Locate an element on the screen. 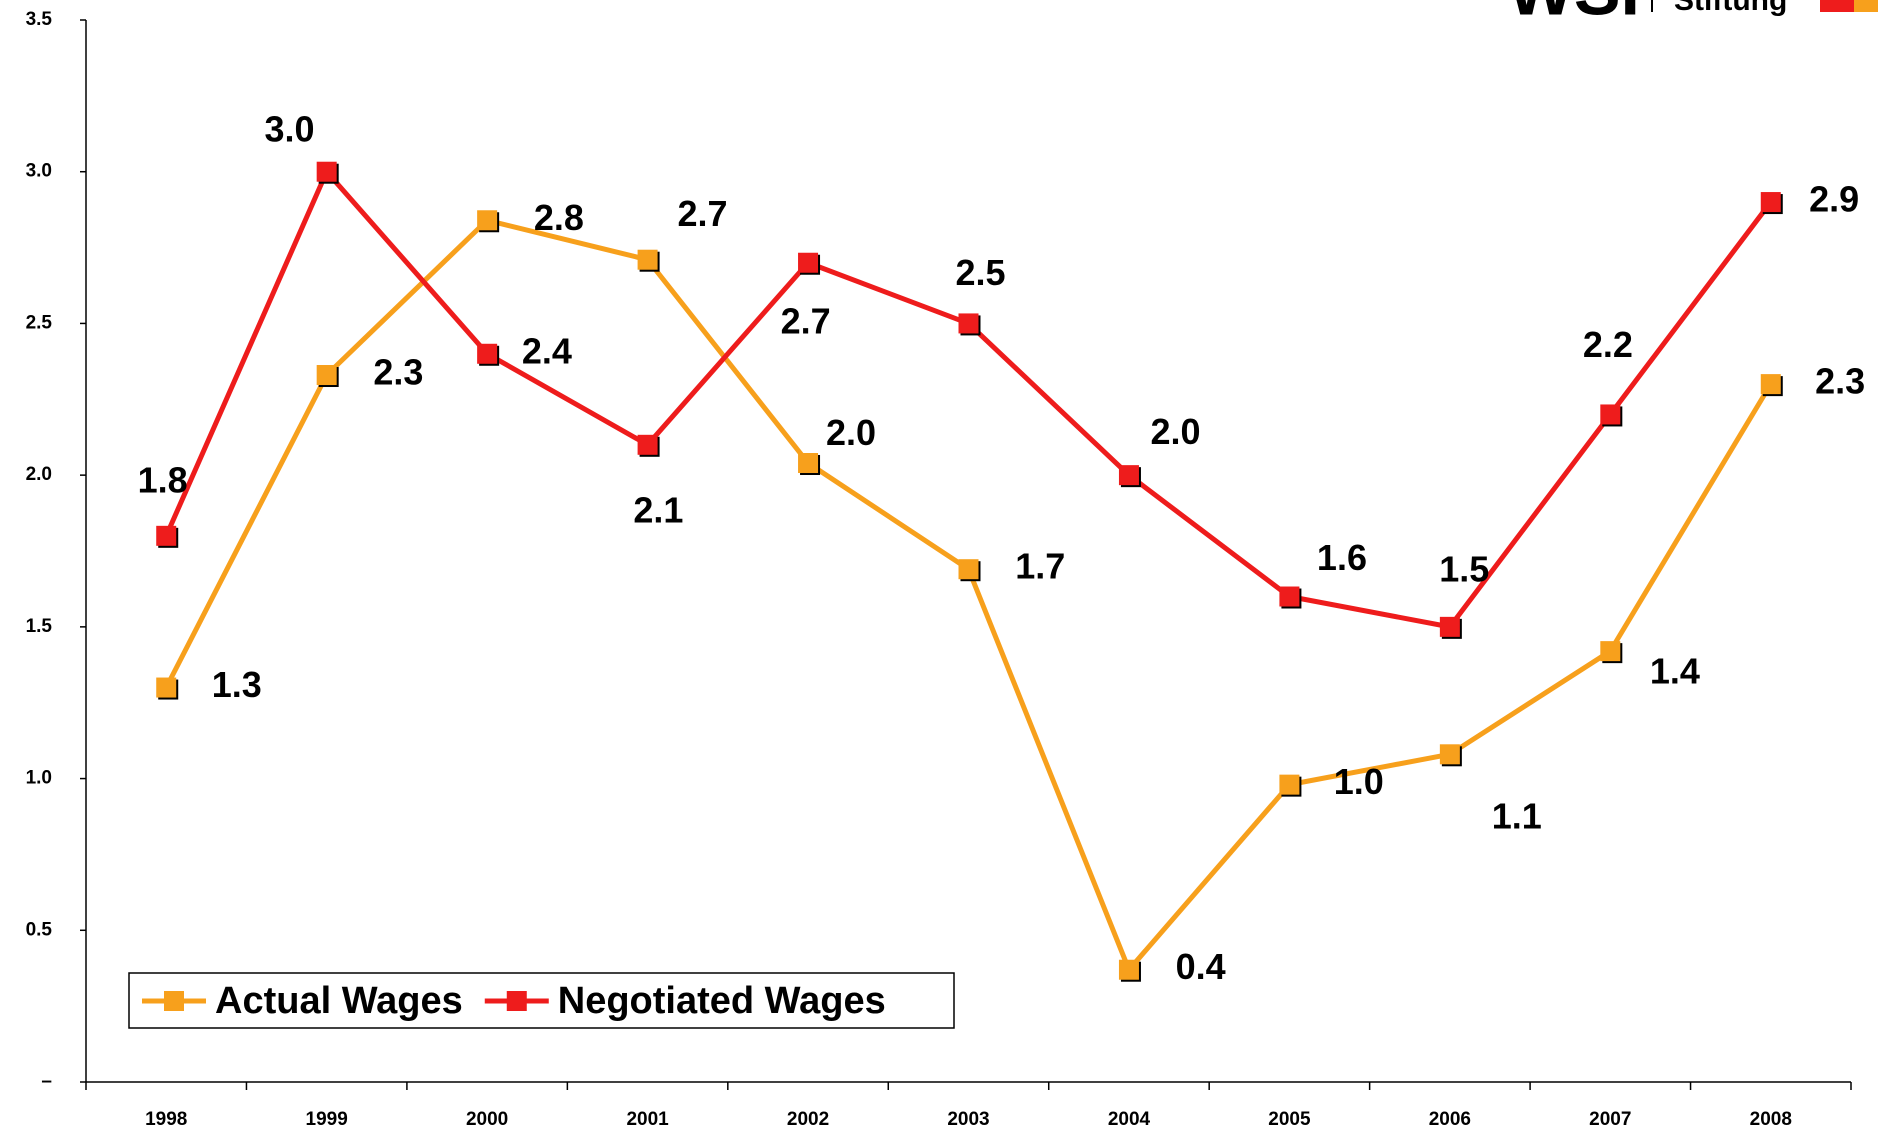 This screenshot has height=1134, width=1878. y-tick-label: 2.0 is located at coordinates (39, 474).